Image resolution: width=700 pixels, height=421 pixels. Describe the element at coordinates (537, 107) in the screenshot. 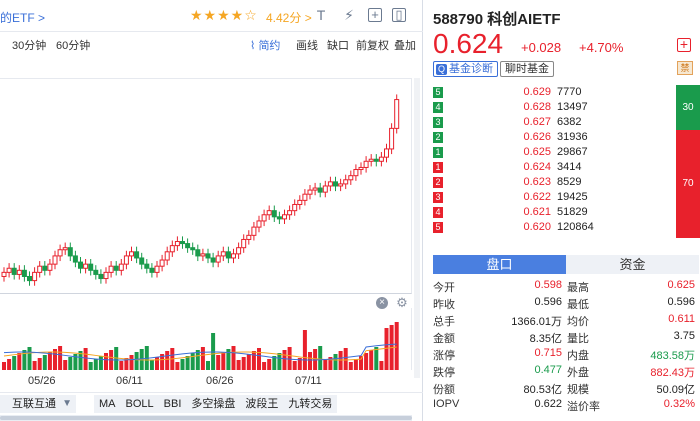

I see `level-price: 0.628` at that location.